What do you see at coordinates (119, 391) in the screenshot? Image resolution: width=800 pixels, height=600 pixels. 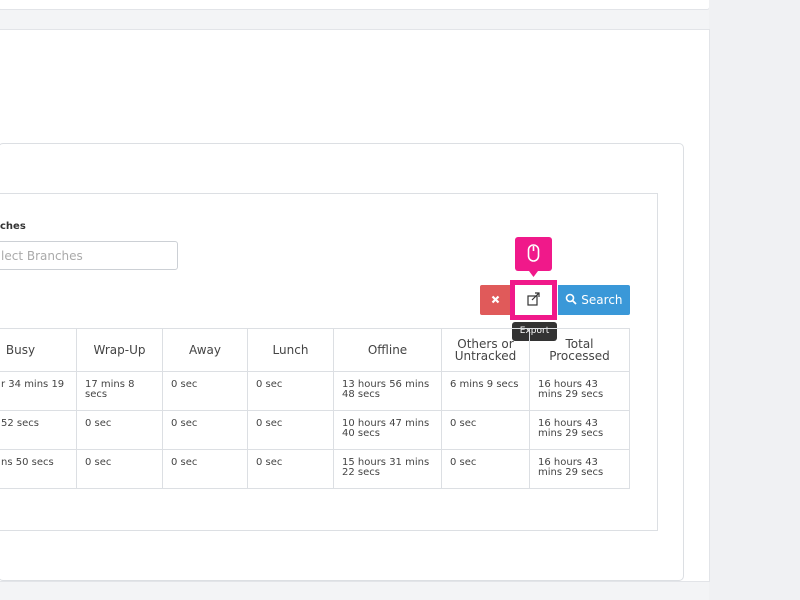 I see `table-cell: 17 mins 8 secs` at bounding box center [119, 391].